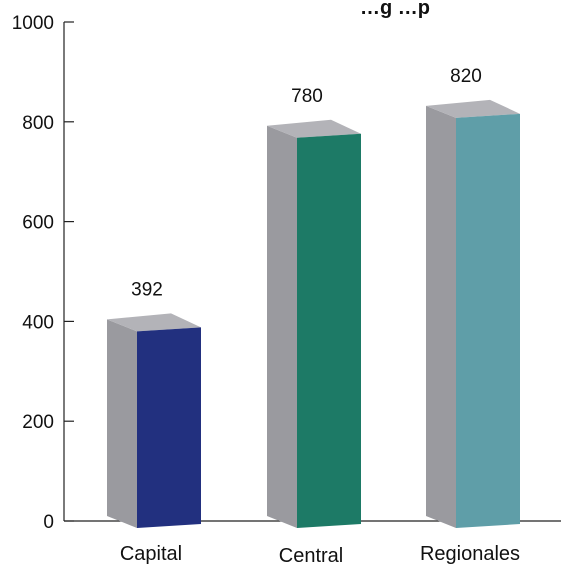  I want to click on bar-value-label: 392, so click(147, 289).